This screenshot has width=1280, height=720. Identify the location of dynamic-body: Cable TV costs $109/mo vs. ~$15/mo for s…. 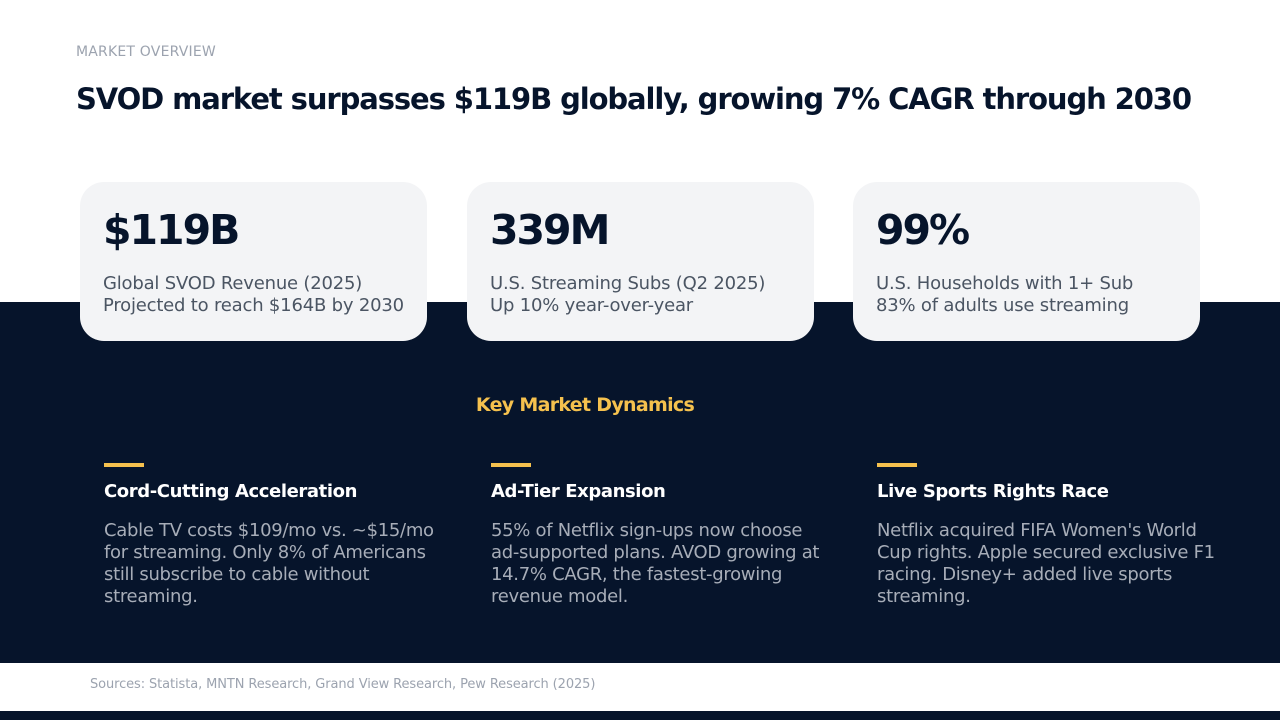
(269, 563).